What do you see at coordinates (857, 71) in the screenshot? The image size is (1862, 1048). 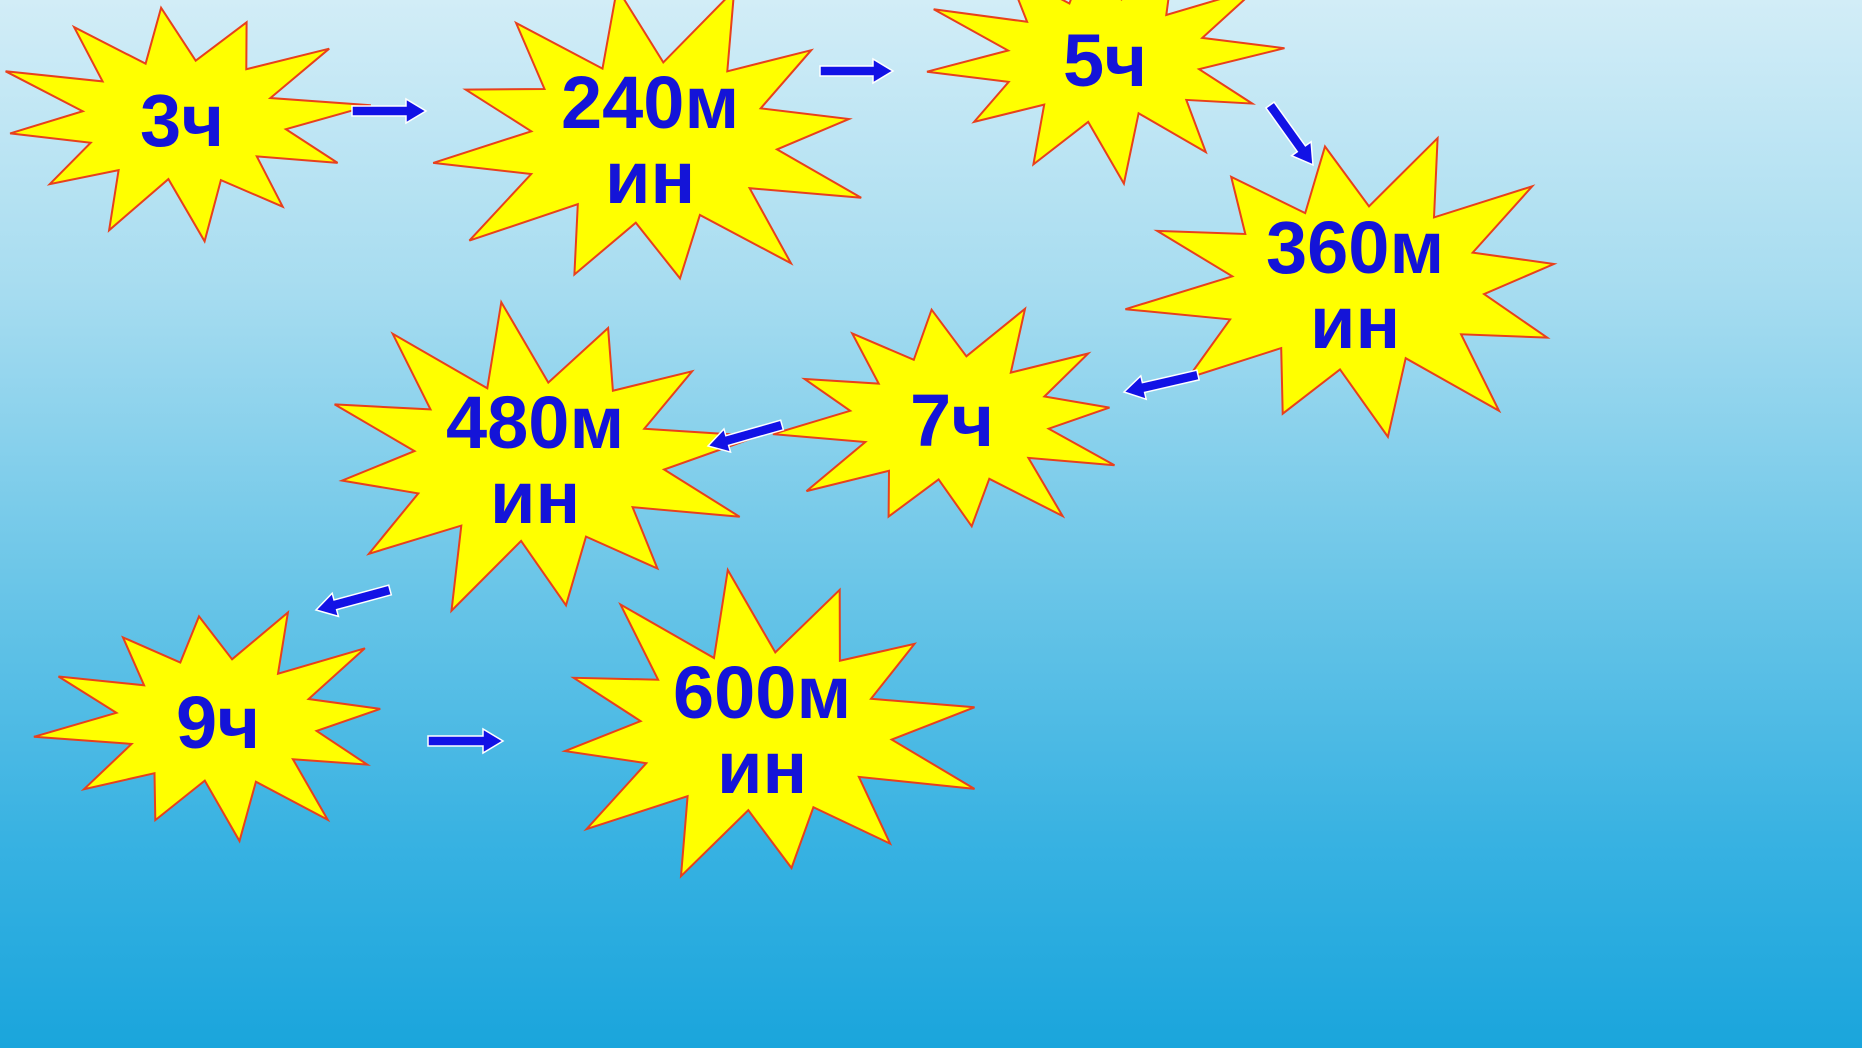 I see `arrow-n2-to-n3` at bounding box center [857, 71].